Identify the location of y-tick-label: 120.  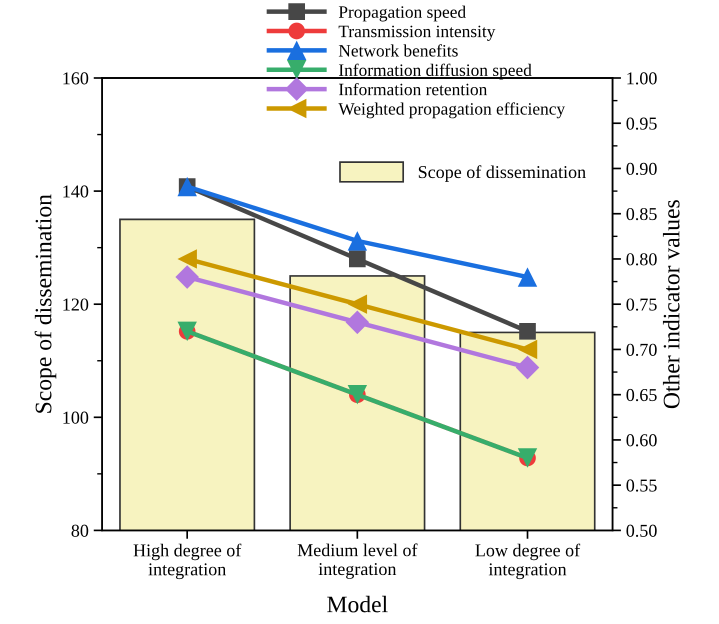
(75, 304).